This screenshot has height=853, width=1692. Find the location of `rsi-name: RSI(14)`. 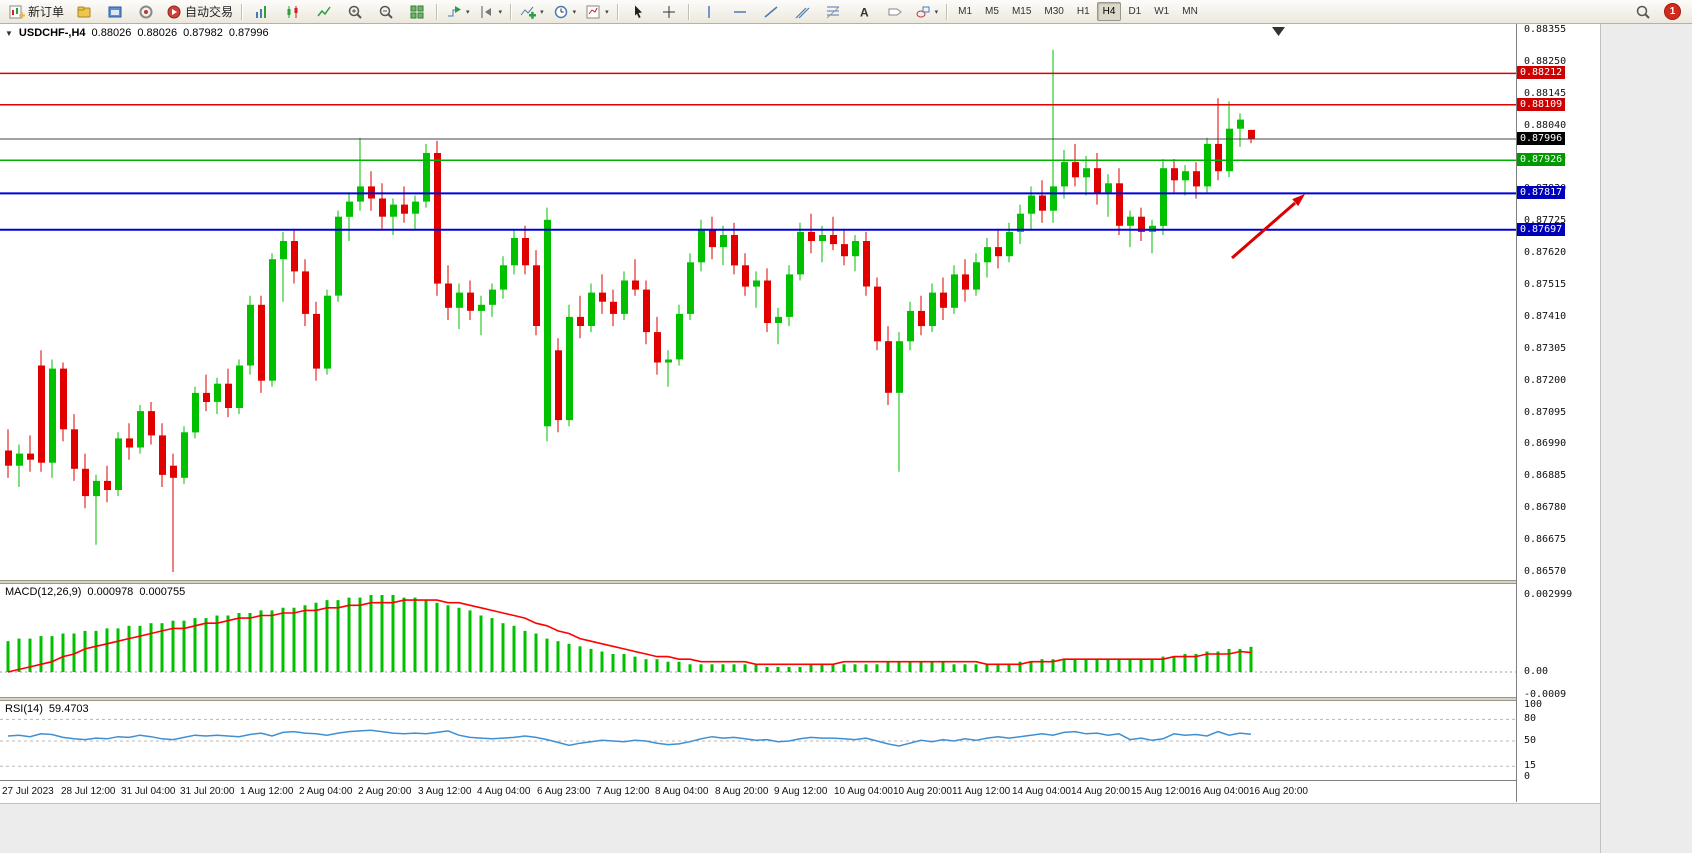

rsi-name: RSI(14) is located at coordinates (24, 709).